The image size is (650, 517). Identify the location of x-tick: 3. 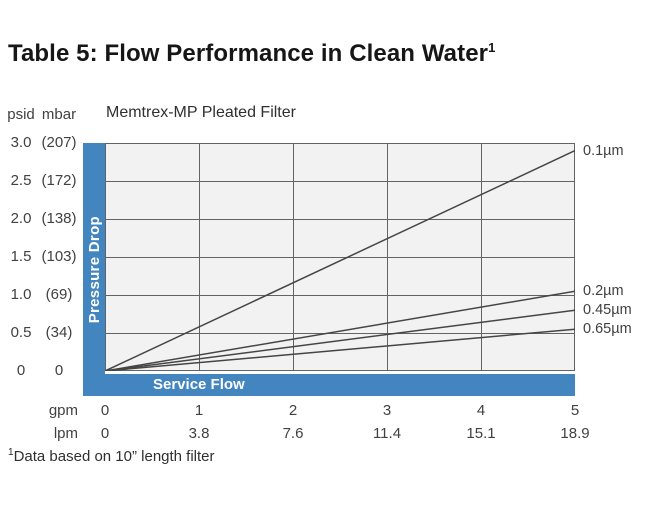
(387, 410).